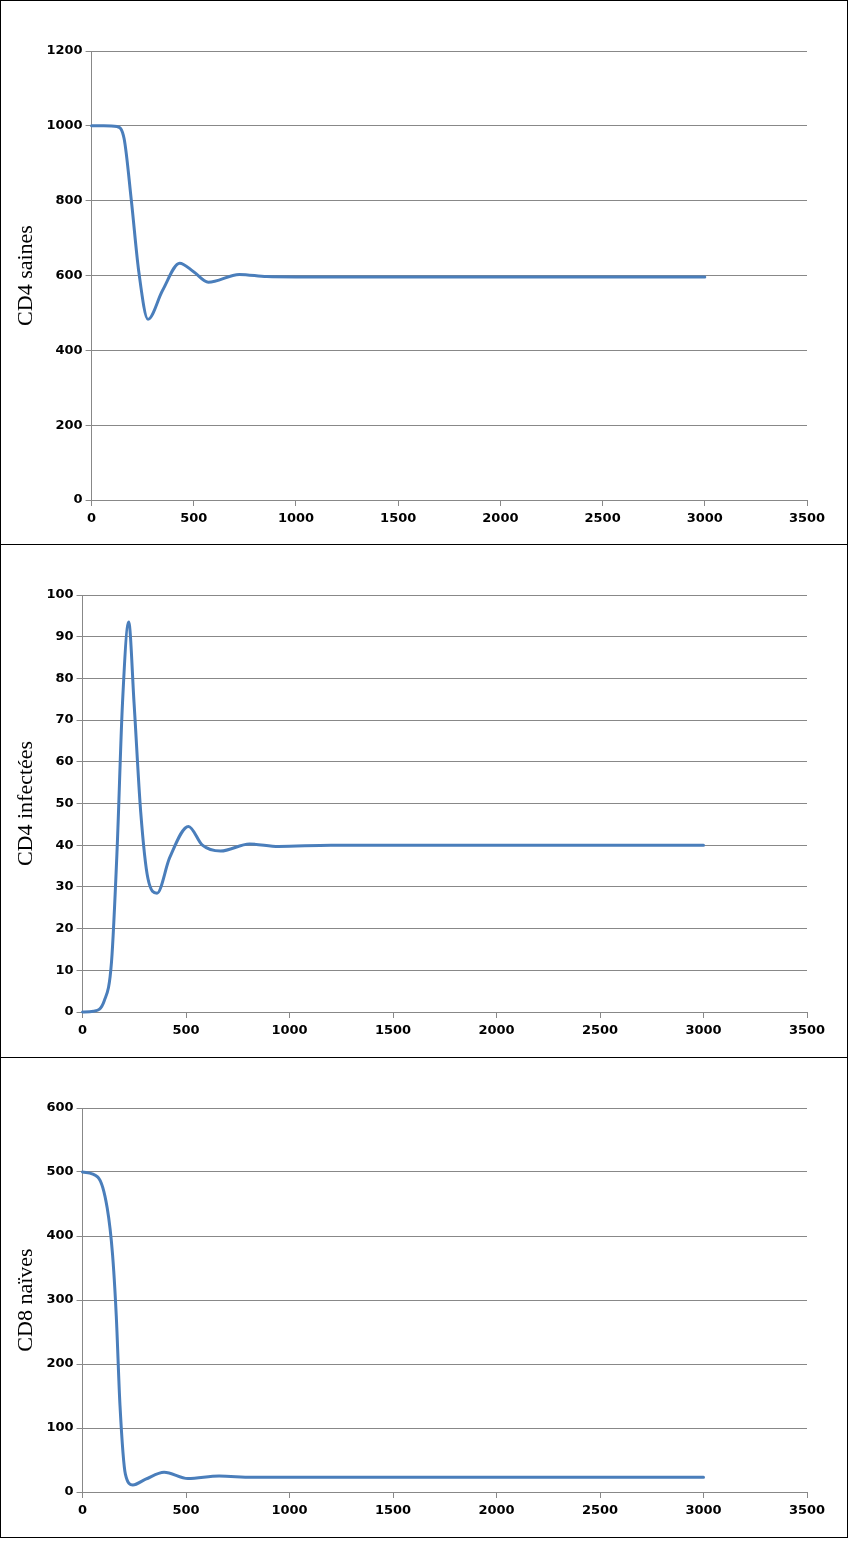 The image size is (848, 1541). I want to click on y-tick-label: 60, so click(64, 761).